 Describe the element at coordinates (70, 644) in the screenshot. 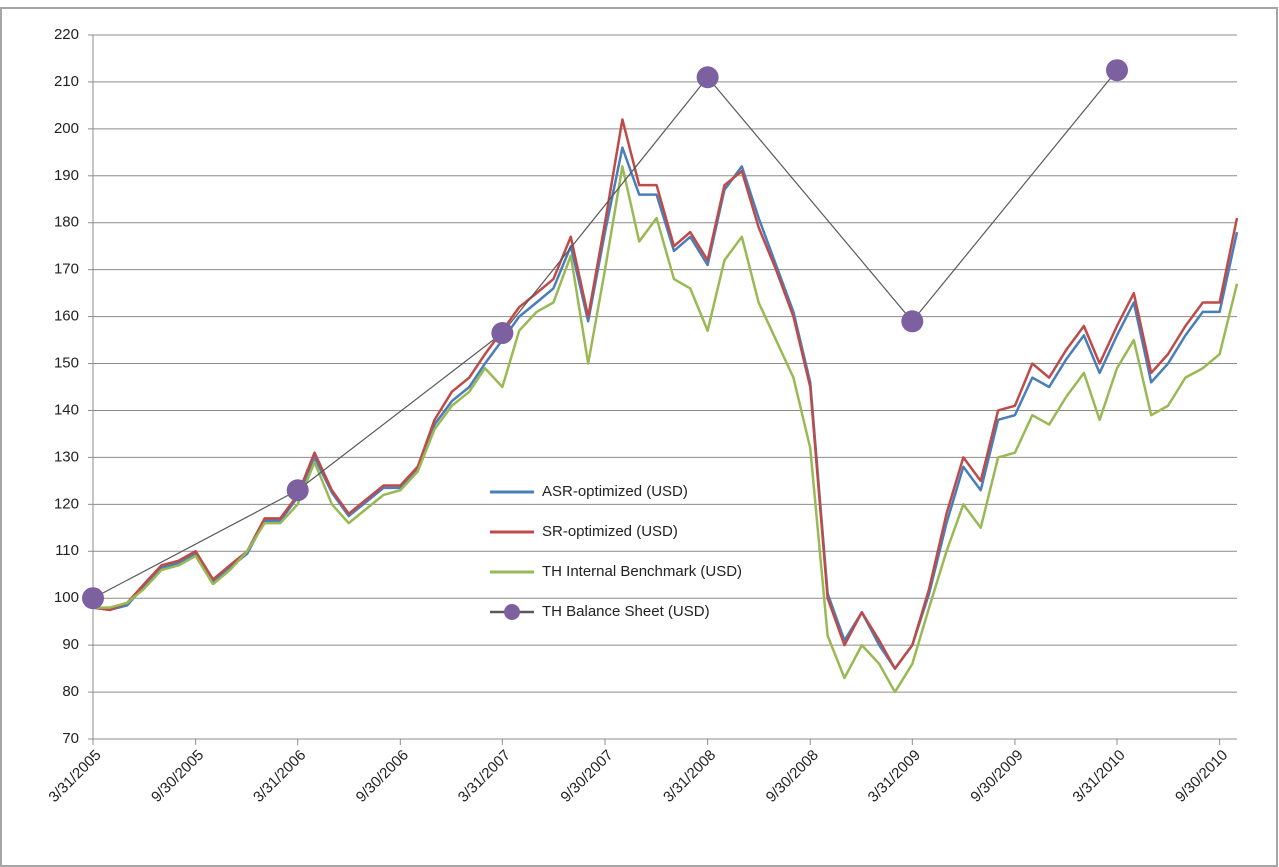

I see `y-tick-label: 90` at that location.